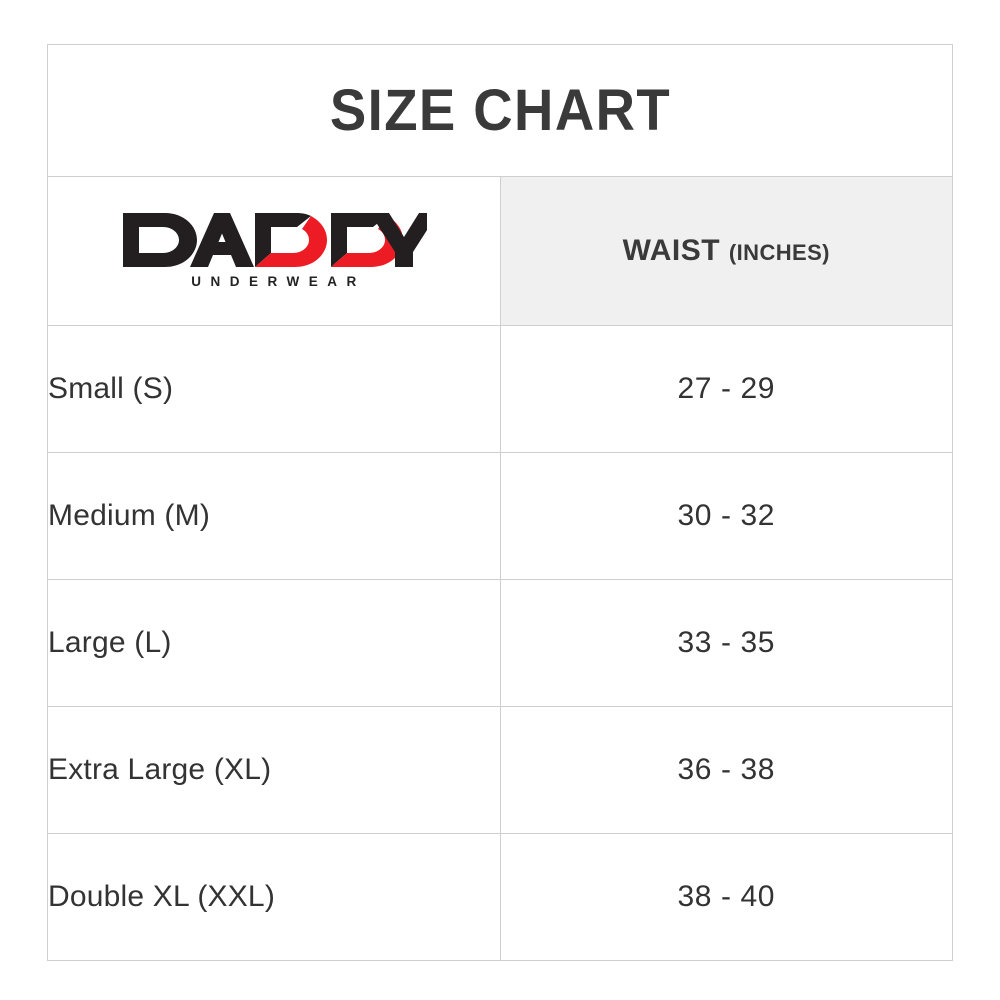  I want to click on page-title: SIZE CHART, so click(500, 110).